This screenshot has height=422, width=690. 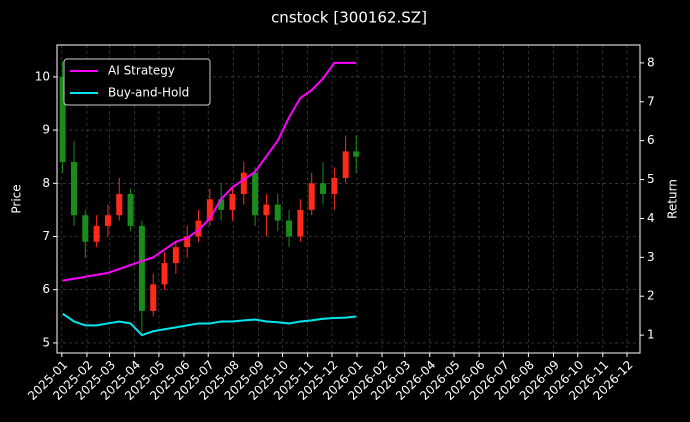 I want to click on y2-tick-label: 3, so click(x=651, y=257).